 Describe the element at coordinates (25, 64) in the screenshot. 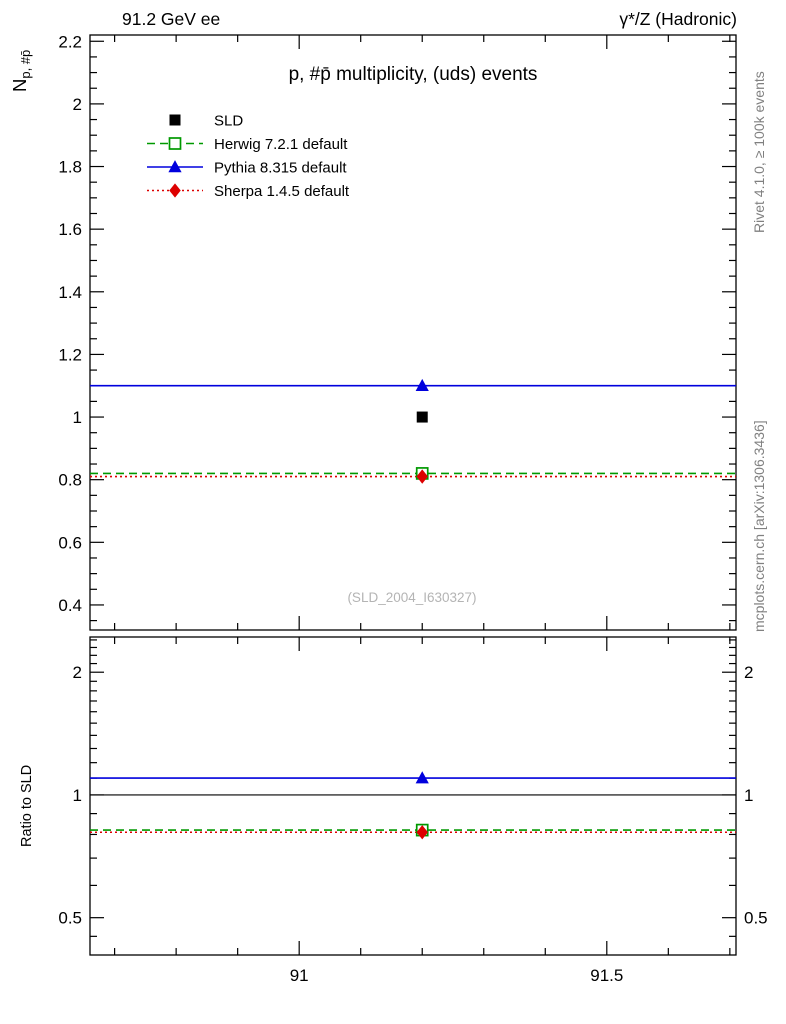

I see `y-axis-title-sub: p, #p̄` at that location.